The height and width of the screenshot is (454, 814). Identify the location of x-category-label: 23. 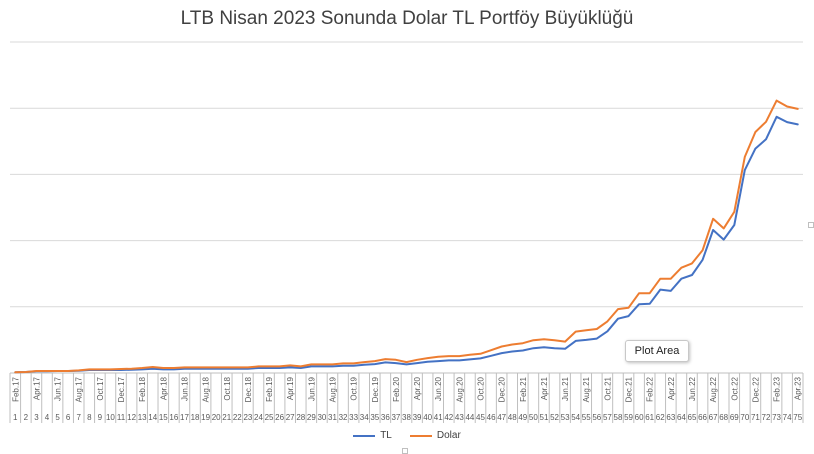
(247, 417).